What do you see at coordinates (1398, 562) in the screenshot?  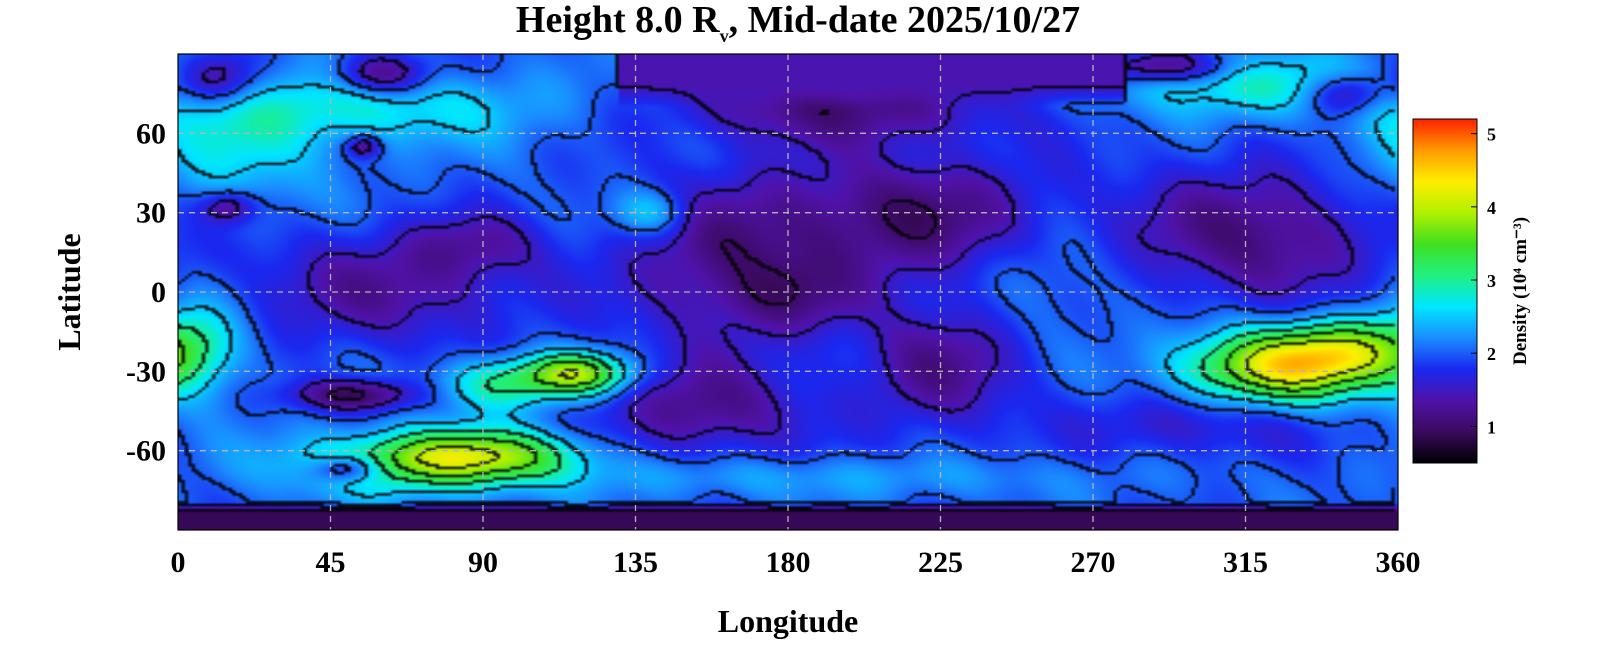 I see `x-tick-label: 360` at bounding box center [1398, 562].